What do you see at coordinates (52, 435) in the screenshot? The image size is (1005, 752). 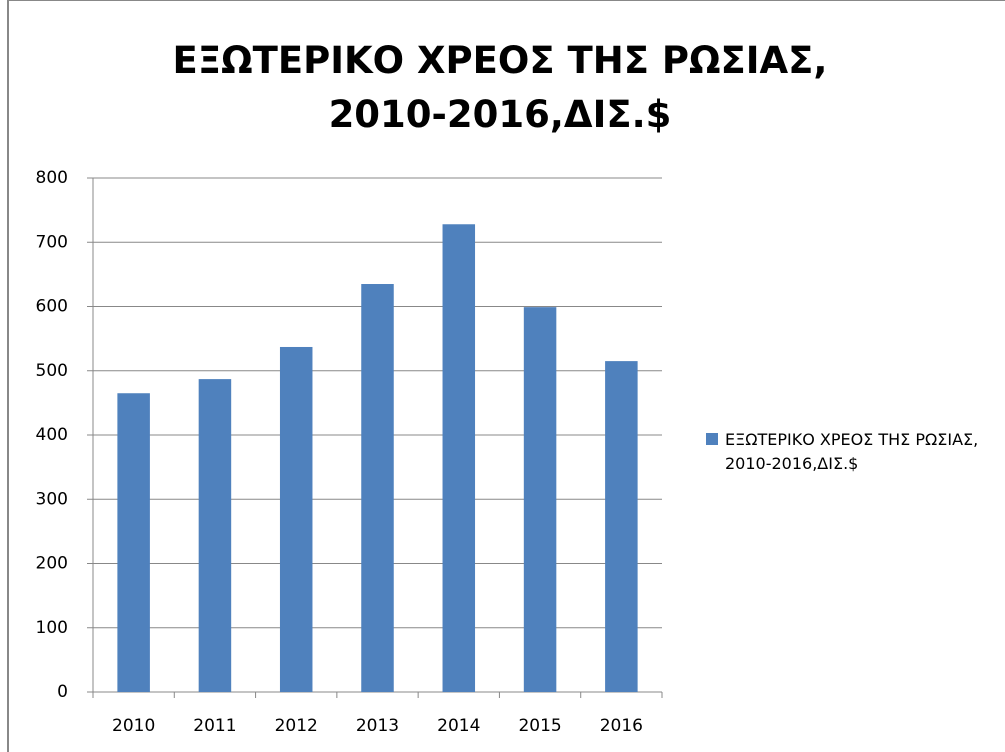 I see `y-tick-label: 400` at bounding box center [52, 435].